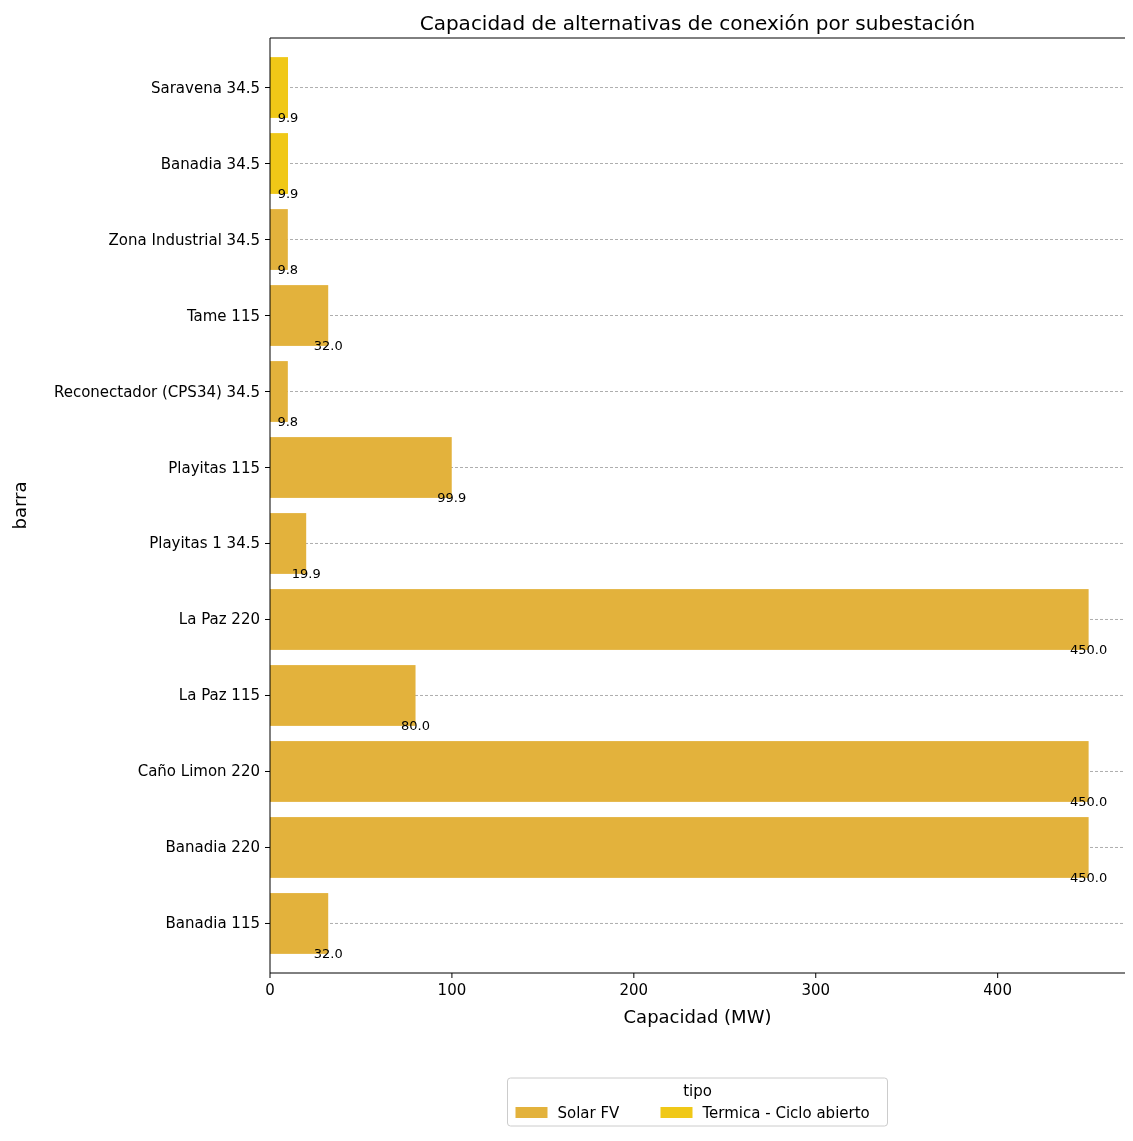 This screenshot has height=1141, width=1133. What do you see at coordinates (785, 1113) in the screenshot?
I see `legend-label: Termica - Ciclo abierto` at bounding box center [785, 1113].